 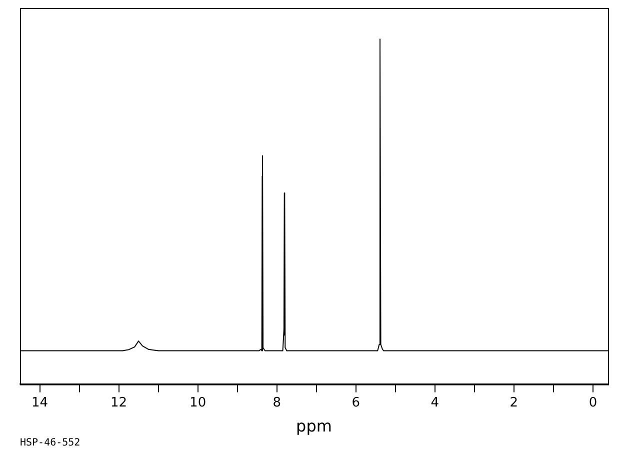 I want to click on x-tick-label: 4, so click(x=435, y=402).